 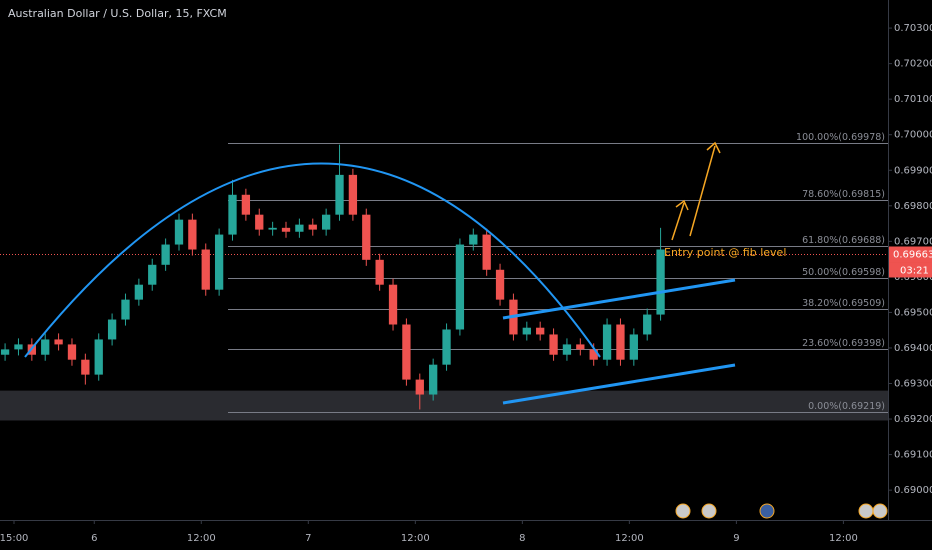 I want to click on x-tick-label: 6, so click(x=94, y=538).